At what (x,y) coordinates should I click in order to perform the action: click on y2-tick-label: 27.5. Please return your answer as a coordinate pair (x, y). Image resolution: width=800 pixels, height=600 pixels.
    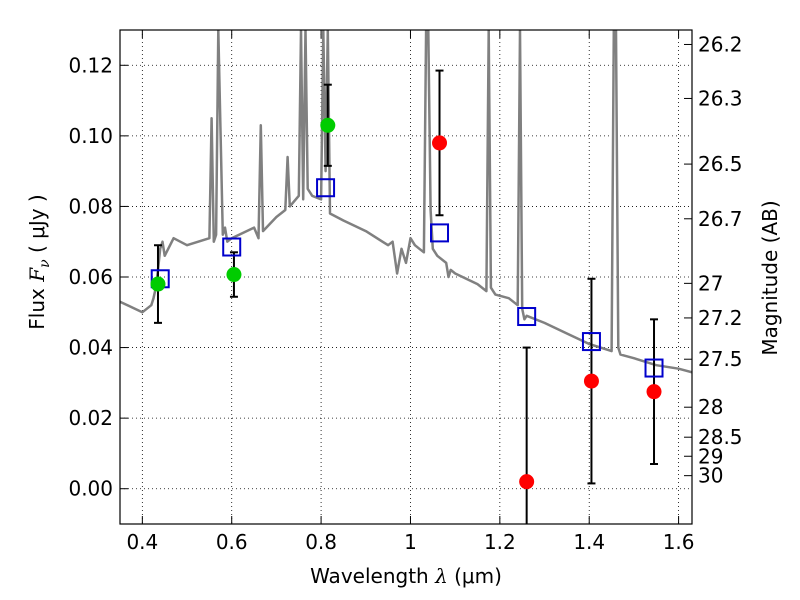
    Looking at the image, I should click on (720, 359).